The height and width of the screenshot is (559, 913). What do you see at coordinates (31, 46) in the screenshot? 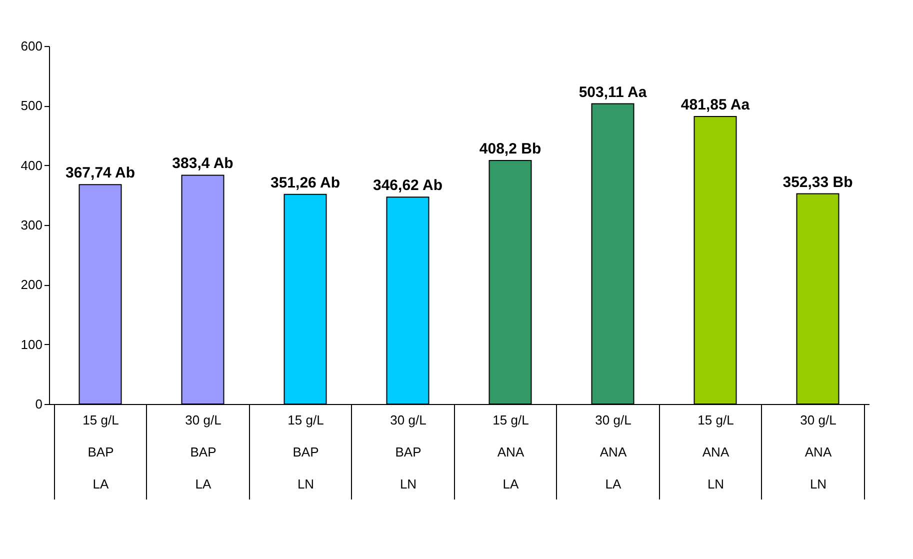
I see `y-tick-label: 600` at bounding box center [31, 46].